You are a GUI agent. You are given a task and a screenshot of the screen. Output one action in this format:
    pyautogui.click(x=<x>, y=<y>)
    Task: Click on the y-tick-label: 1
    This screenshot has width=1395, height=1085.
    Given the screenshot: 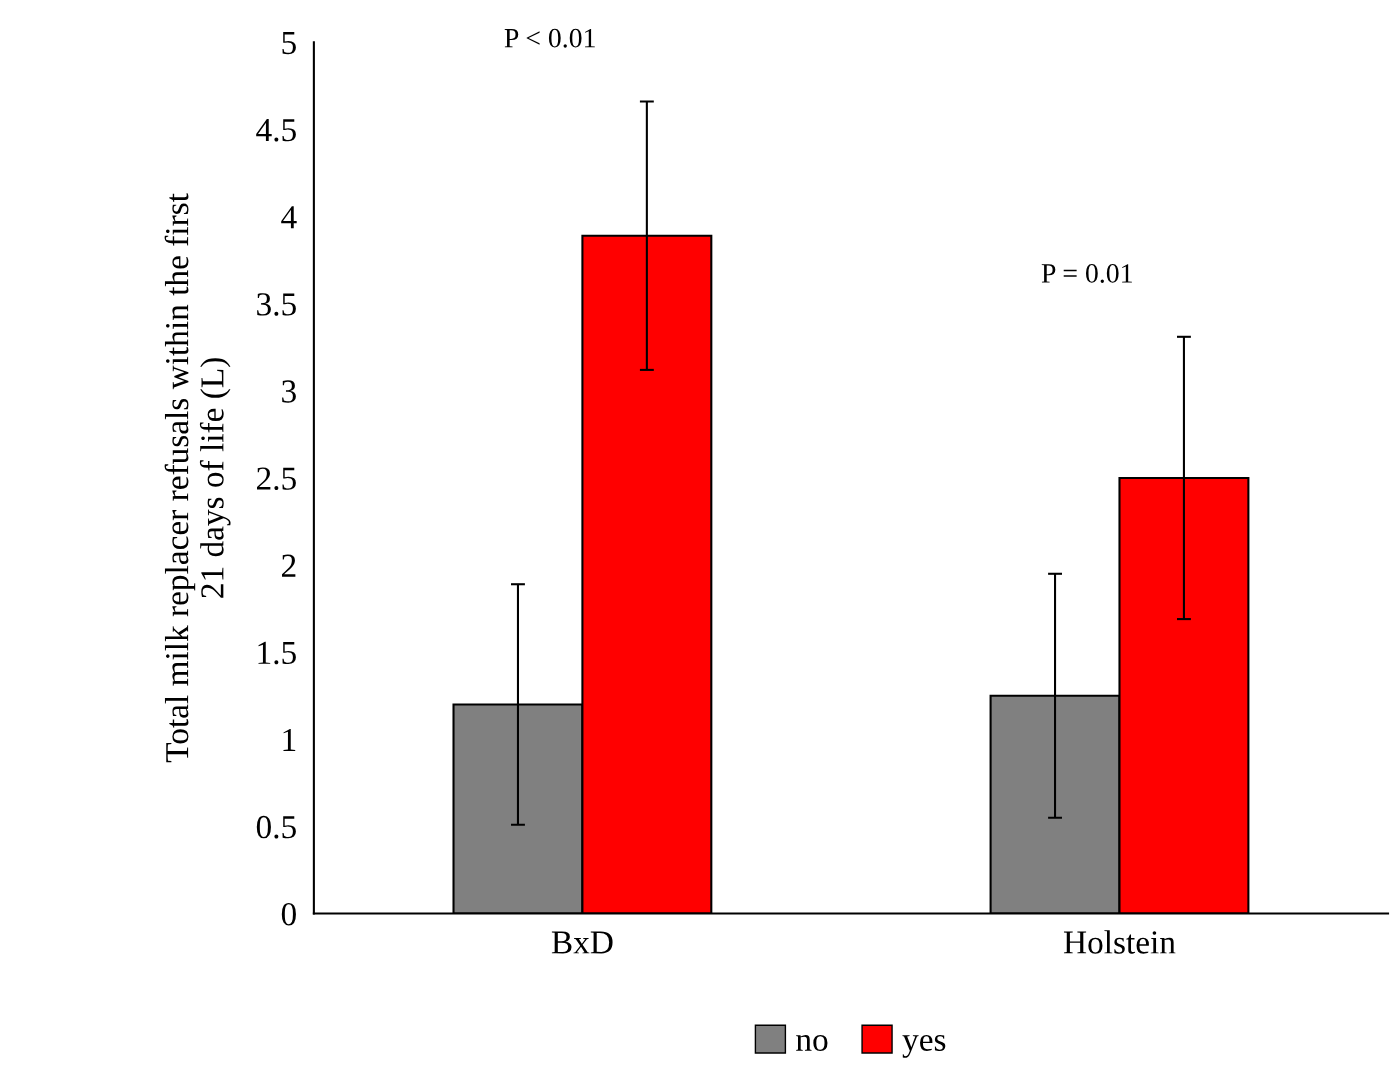 What is the action you would take?
    pyautogui.click(x=289, y=739)
    